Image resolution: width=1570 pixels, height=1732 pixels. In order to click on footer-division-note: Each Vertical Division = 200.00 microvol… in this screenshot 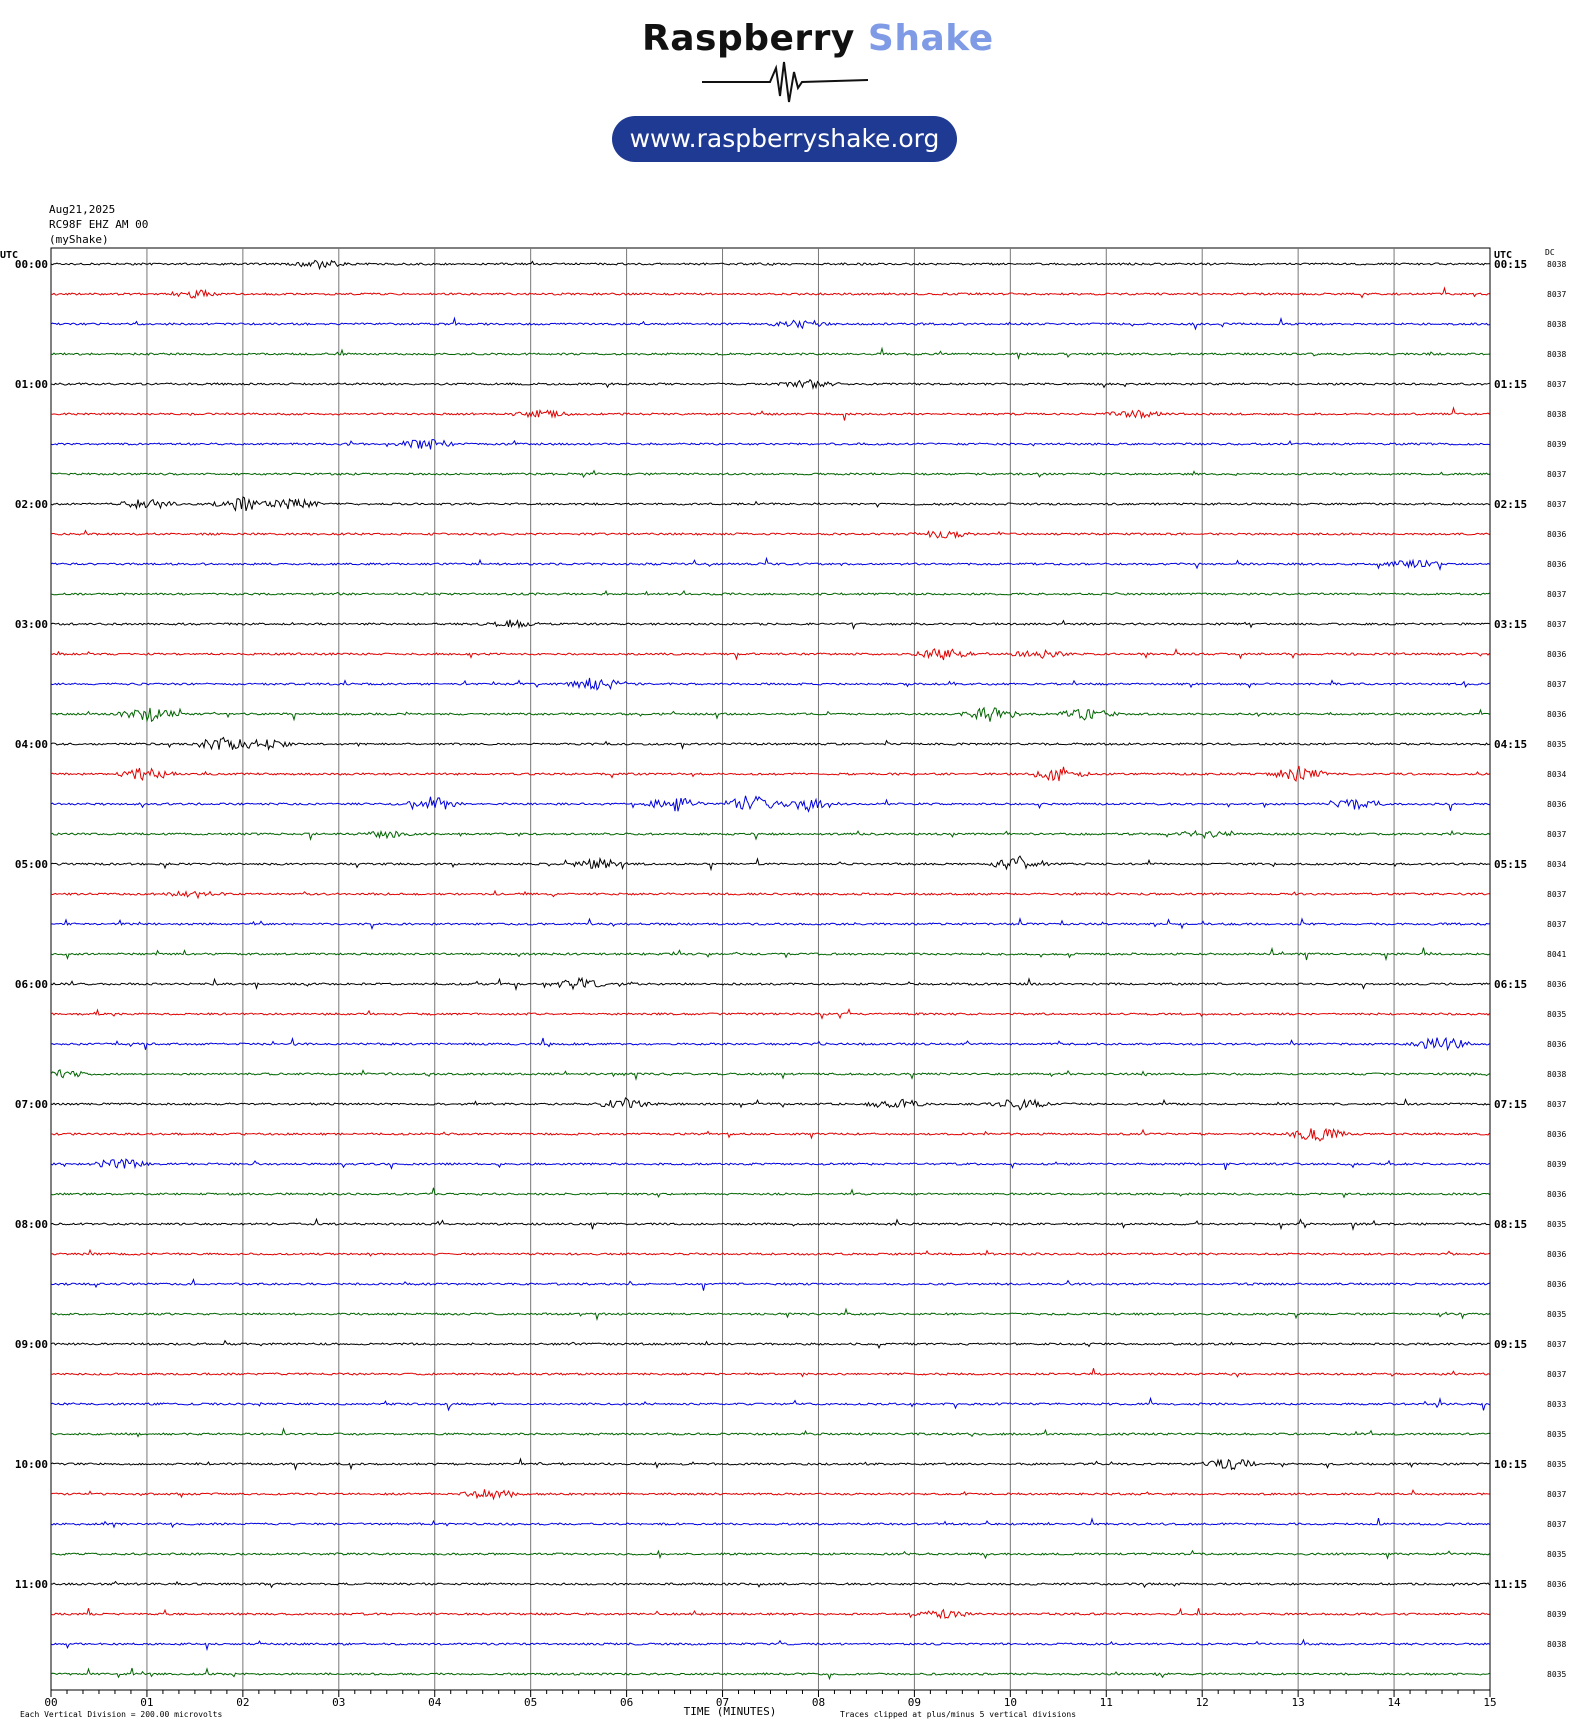, I will do `click(121, 1714)`.